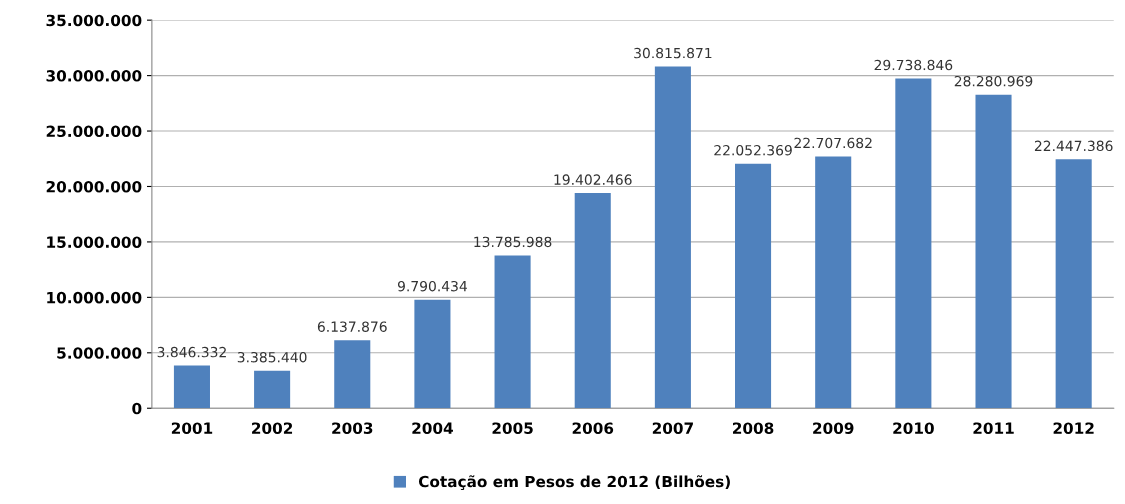  Describe the element at coordinates (94, 242) in the screenshot. I see `y-tick-label: 15.000.000` at that location.